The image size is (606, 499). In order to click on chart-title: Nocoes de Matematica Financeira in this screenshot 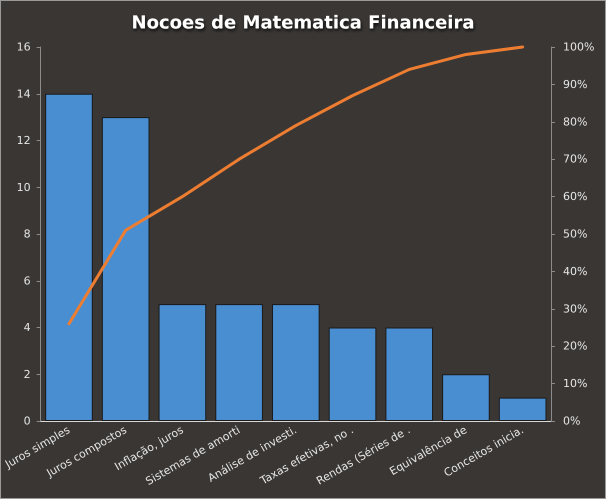, I will do `click(303, 23)`.